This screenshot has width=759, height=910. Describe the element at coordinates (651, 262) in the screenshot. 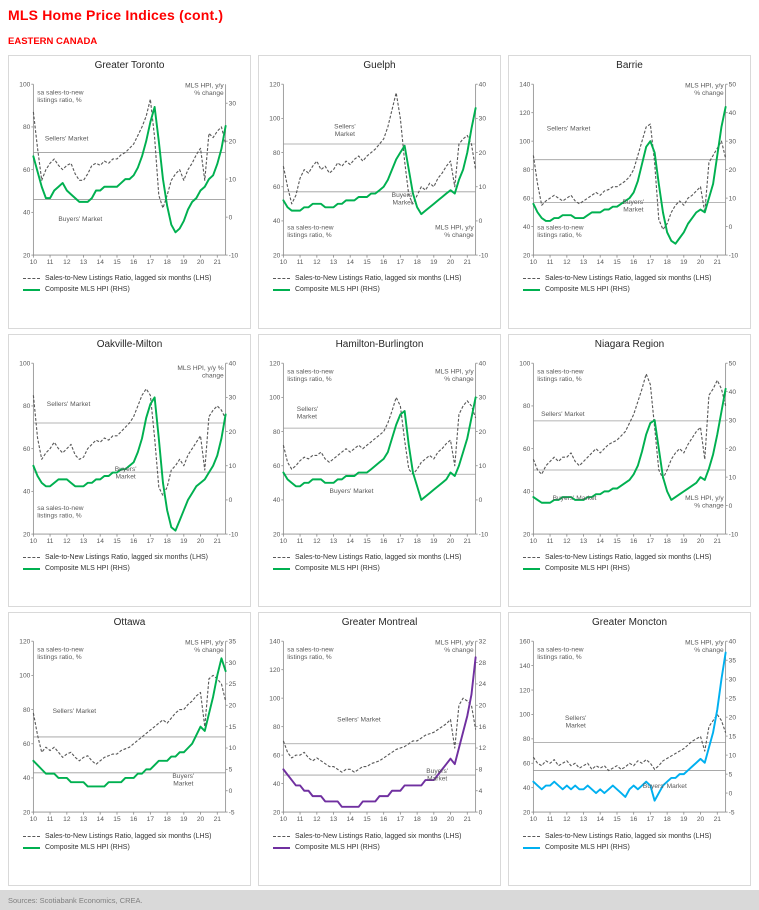

I see `svg-text: 17` at that location.